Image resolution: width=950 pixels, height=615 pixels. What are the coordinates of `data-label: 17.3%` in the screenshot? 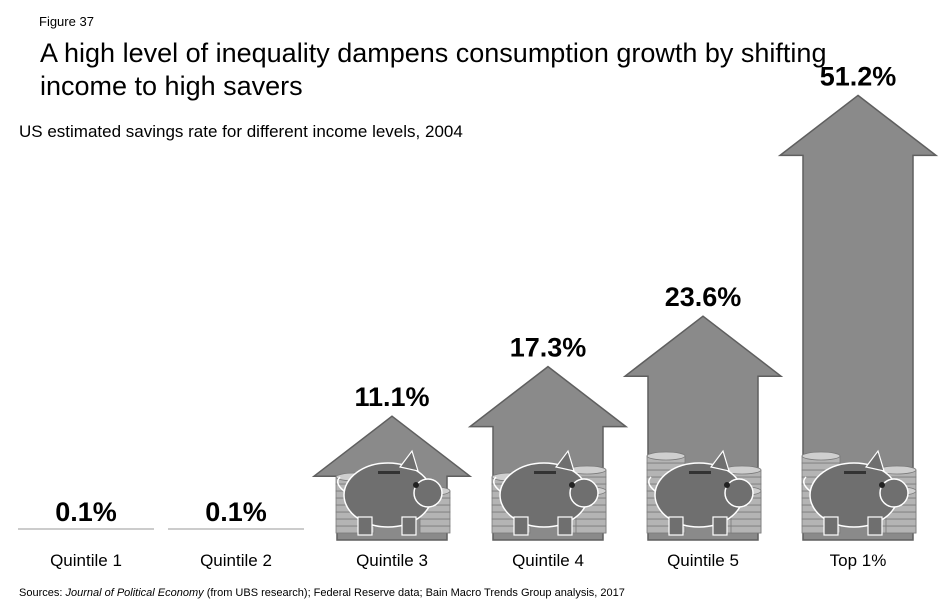 It's located at (548, 348).